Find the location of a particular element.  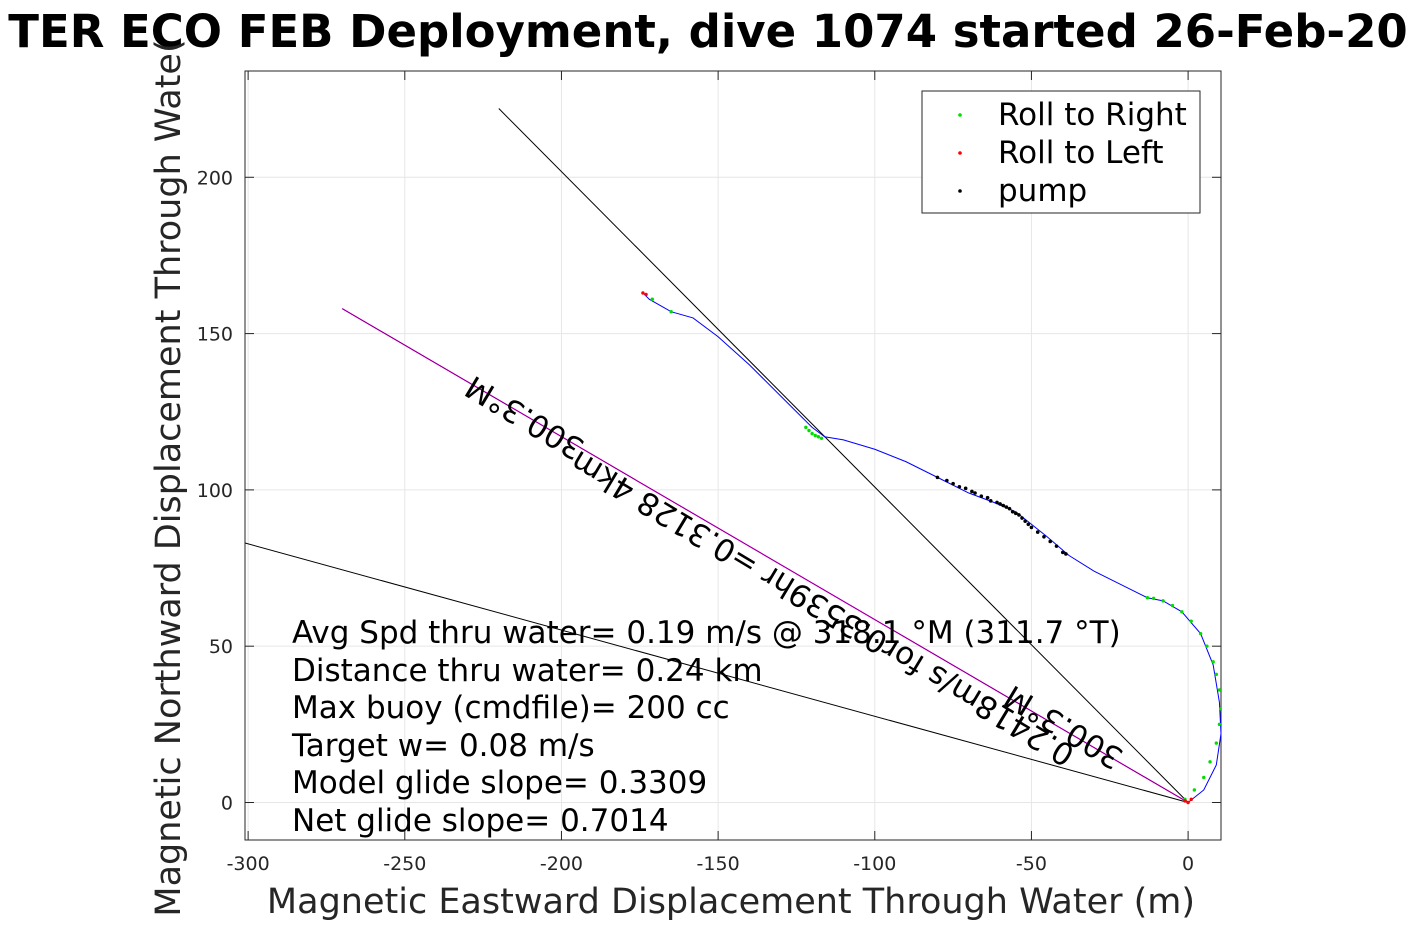

legend-marker-roll-right is located at coordinates (960, 115).